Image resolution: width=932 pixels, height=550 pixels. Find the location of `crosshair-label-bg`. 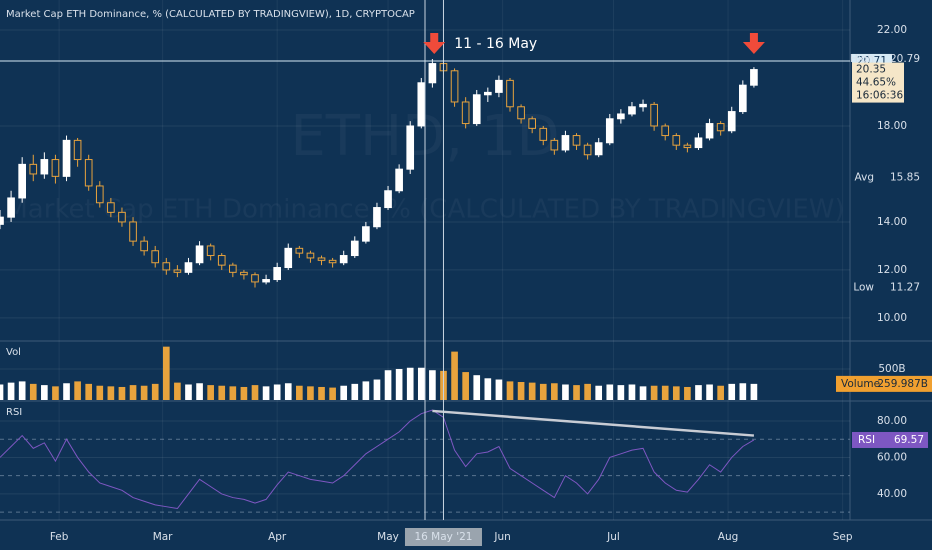

crosshair-label-bg is located at coordinates (443, 537).